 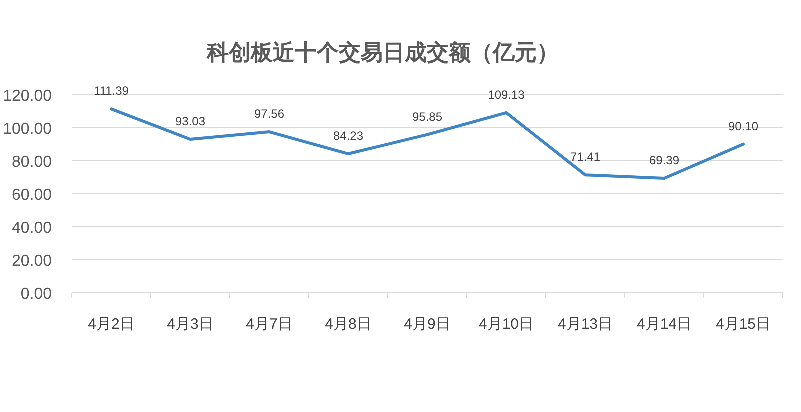 I want to click on y-tick-label: 0.00, so click(x=36, y=294).